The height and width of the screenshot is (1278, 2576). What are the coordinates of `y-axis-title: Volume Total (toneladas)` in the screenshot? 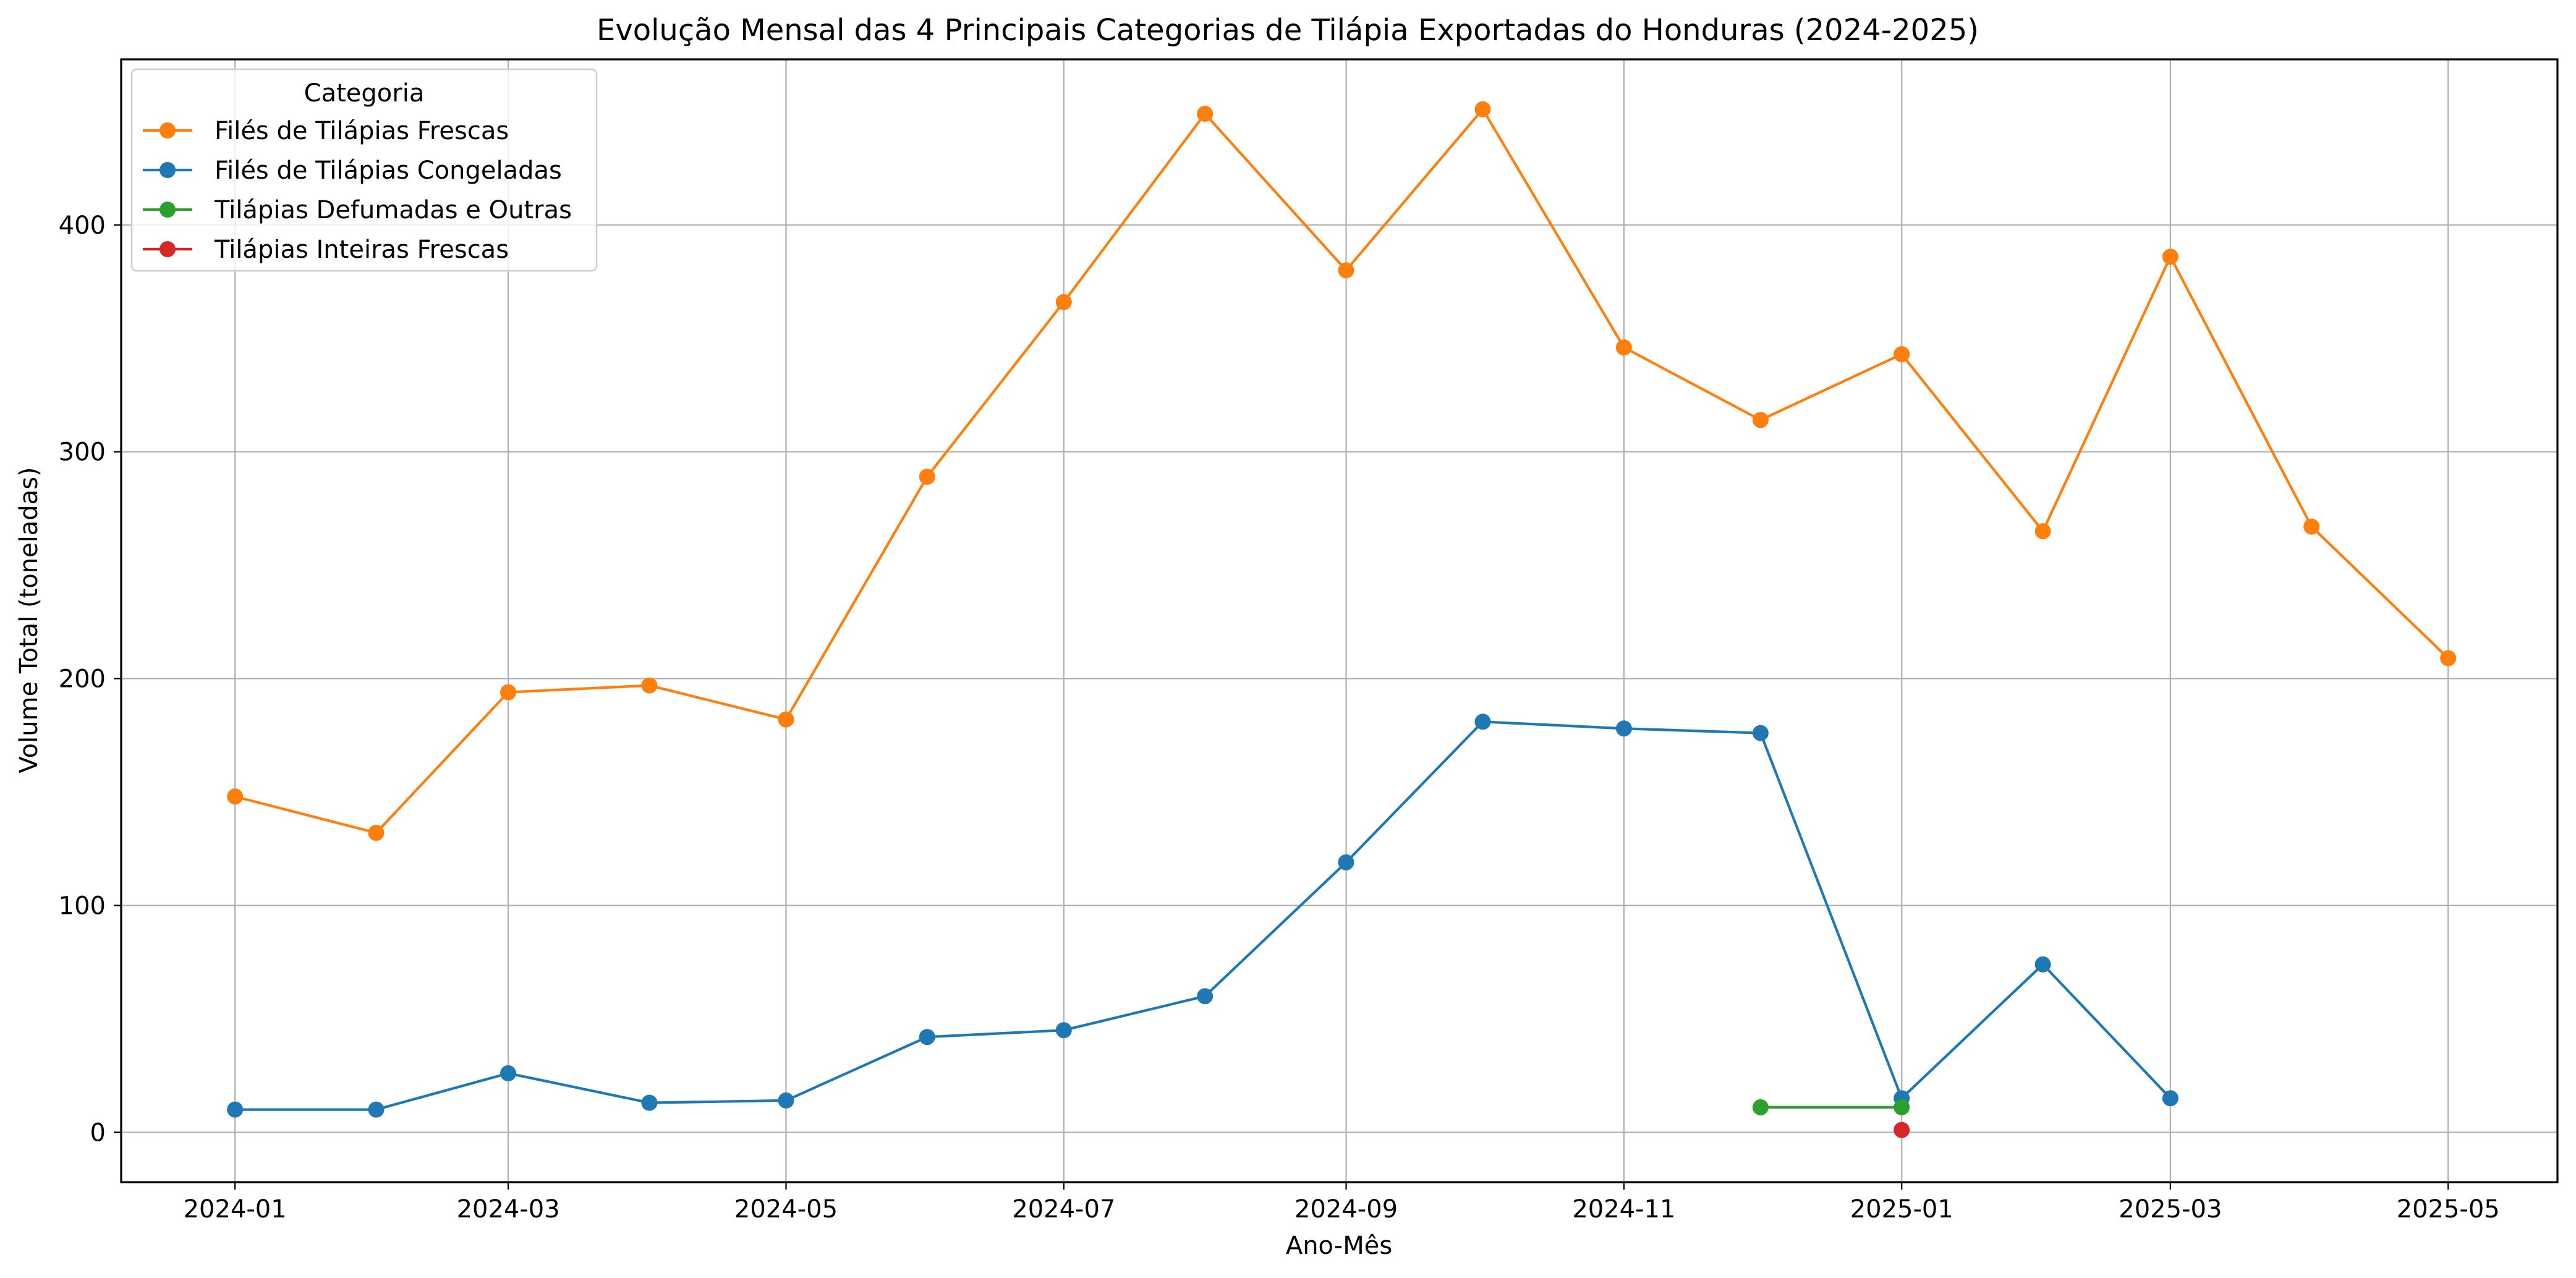 It's located at (29, 620).